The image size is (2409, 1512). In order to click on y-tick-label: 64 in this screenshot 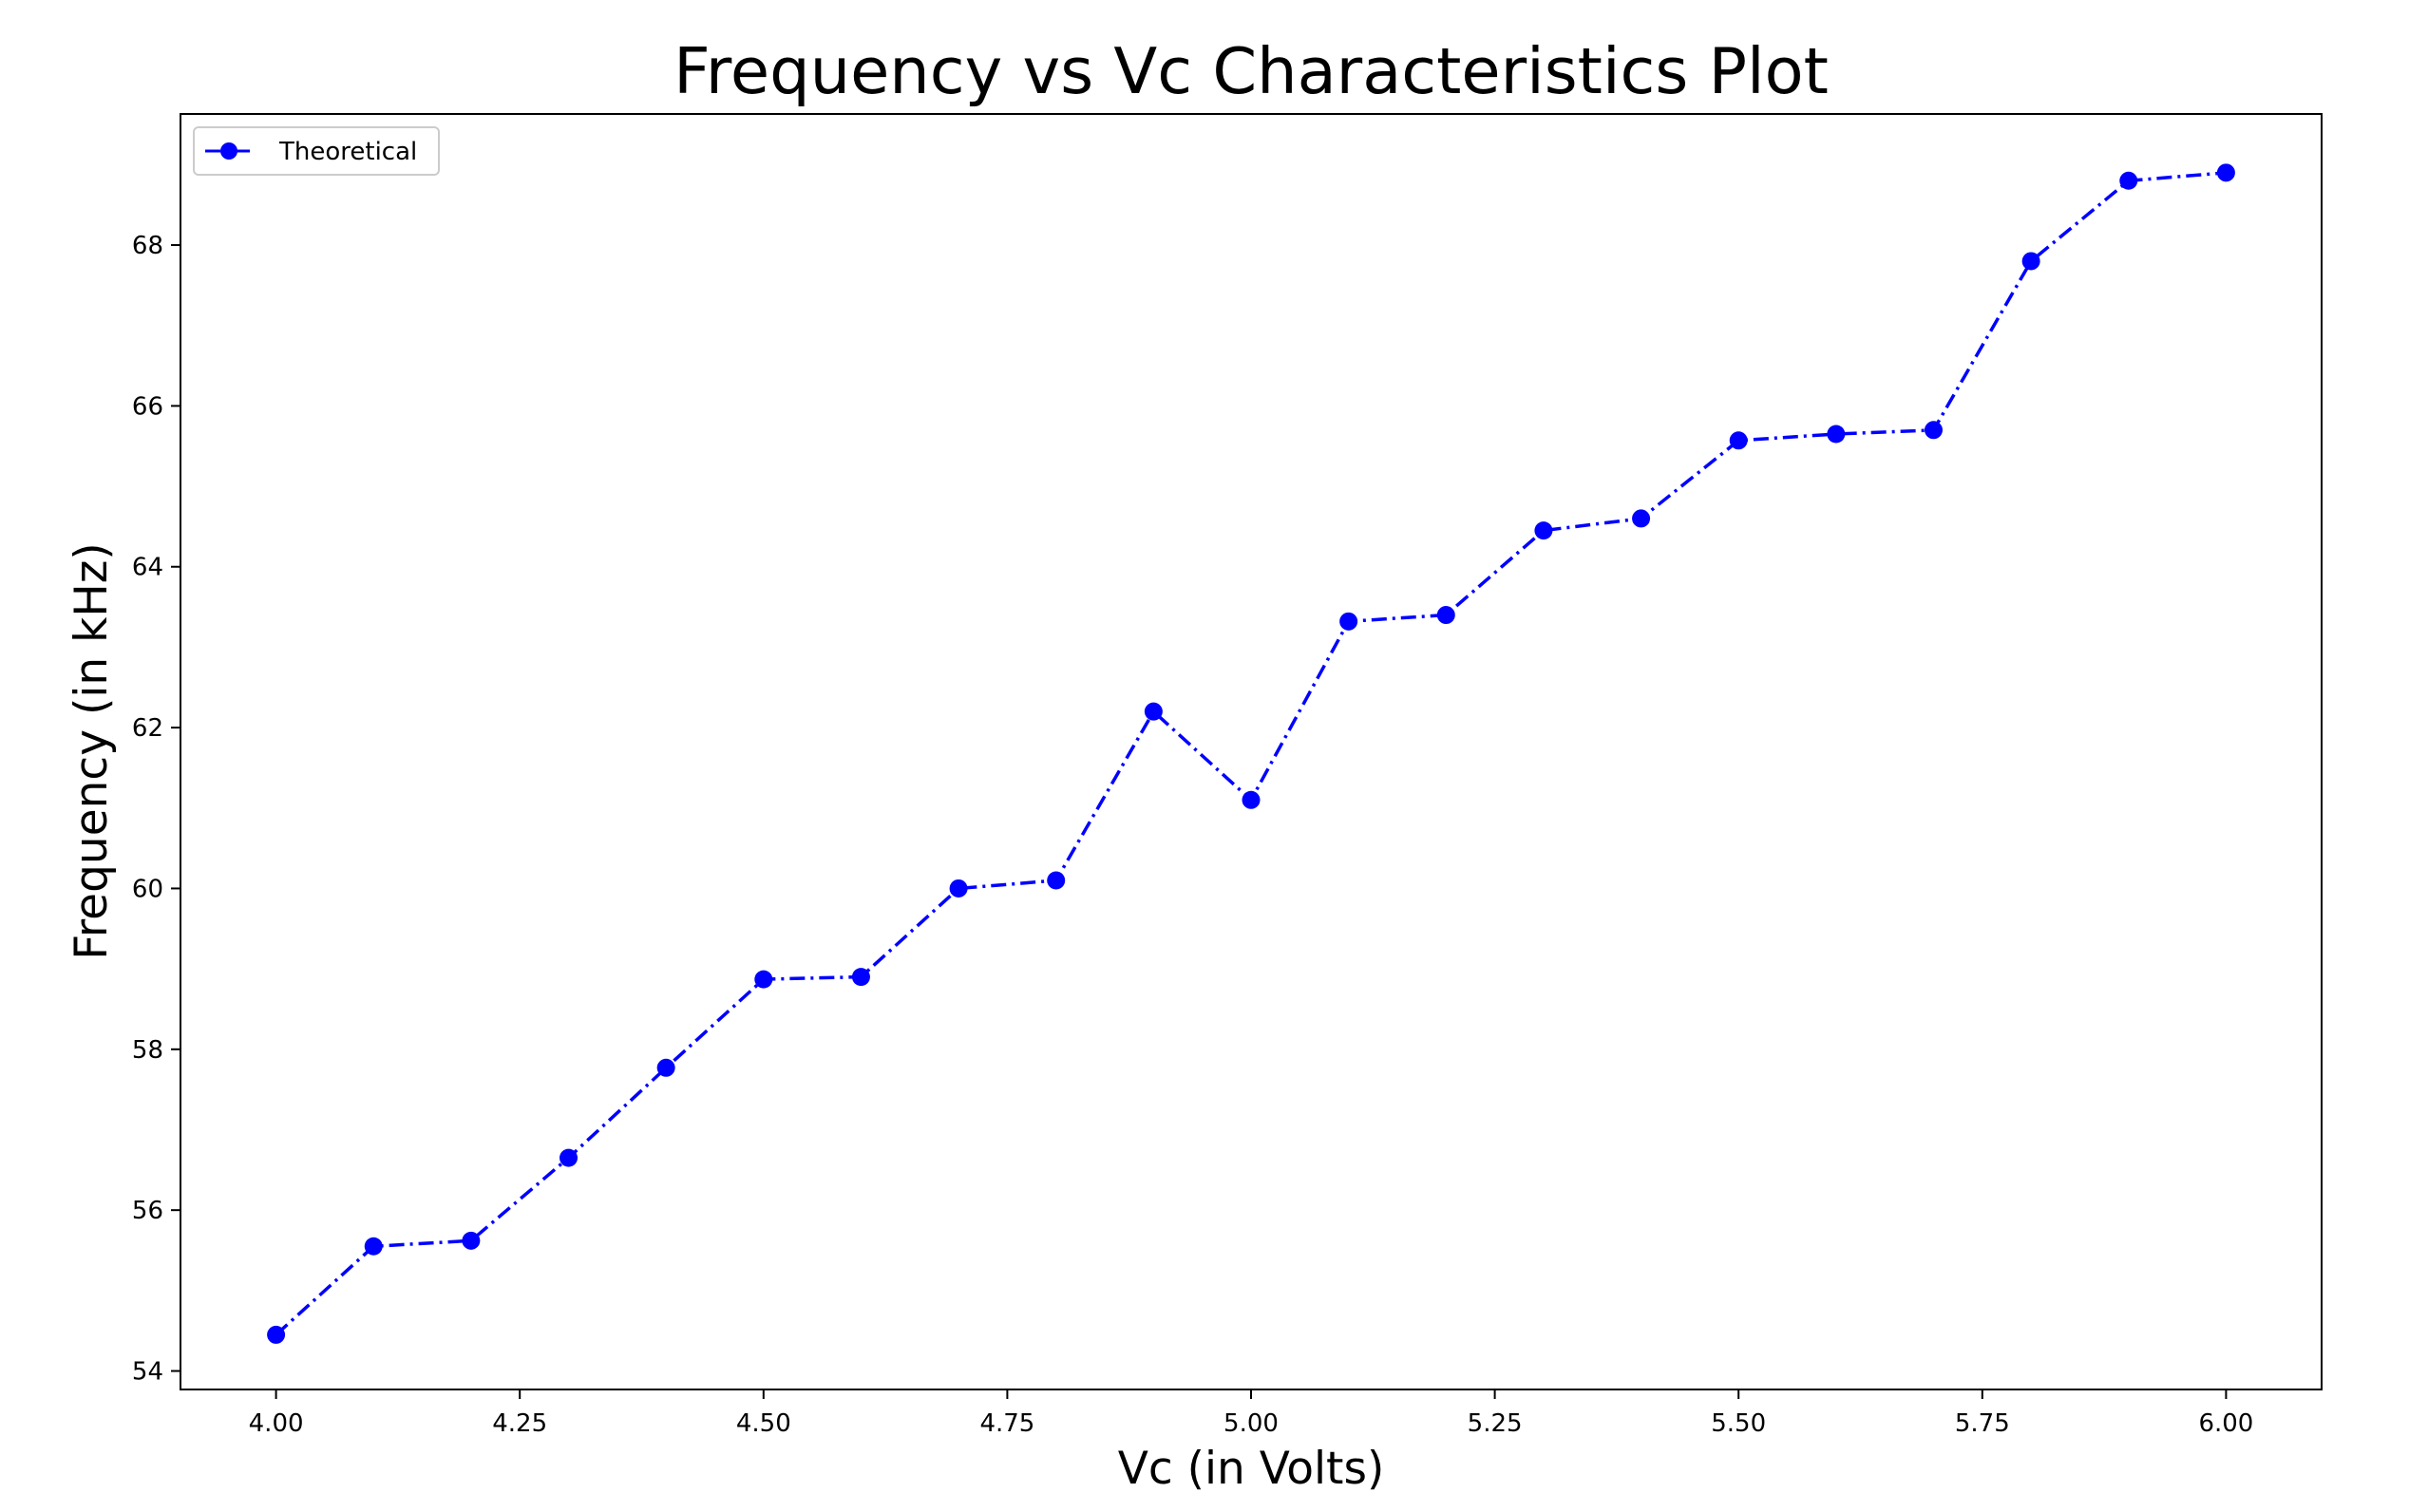, I will do `click(147, 568)`.